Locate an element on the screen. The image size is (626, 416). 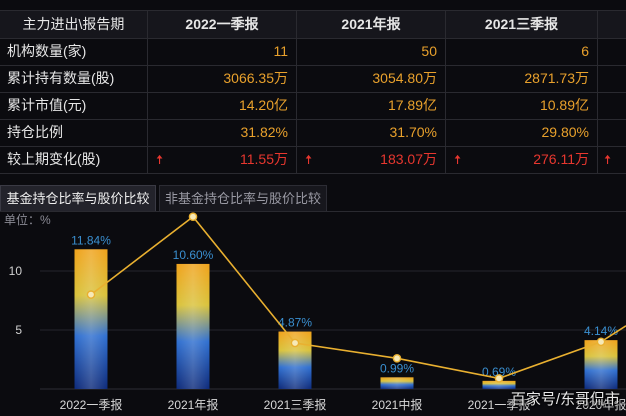
table-cell: 11 is located at coordinates (222, 51).